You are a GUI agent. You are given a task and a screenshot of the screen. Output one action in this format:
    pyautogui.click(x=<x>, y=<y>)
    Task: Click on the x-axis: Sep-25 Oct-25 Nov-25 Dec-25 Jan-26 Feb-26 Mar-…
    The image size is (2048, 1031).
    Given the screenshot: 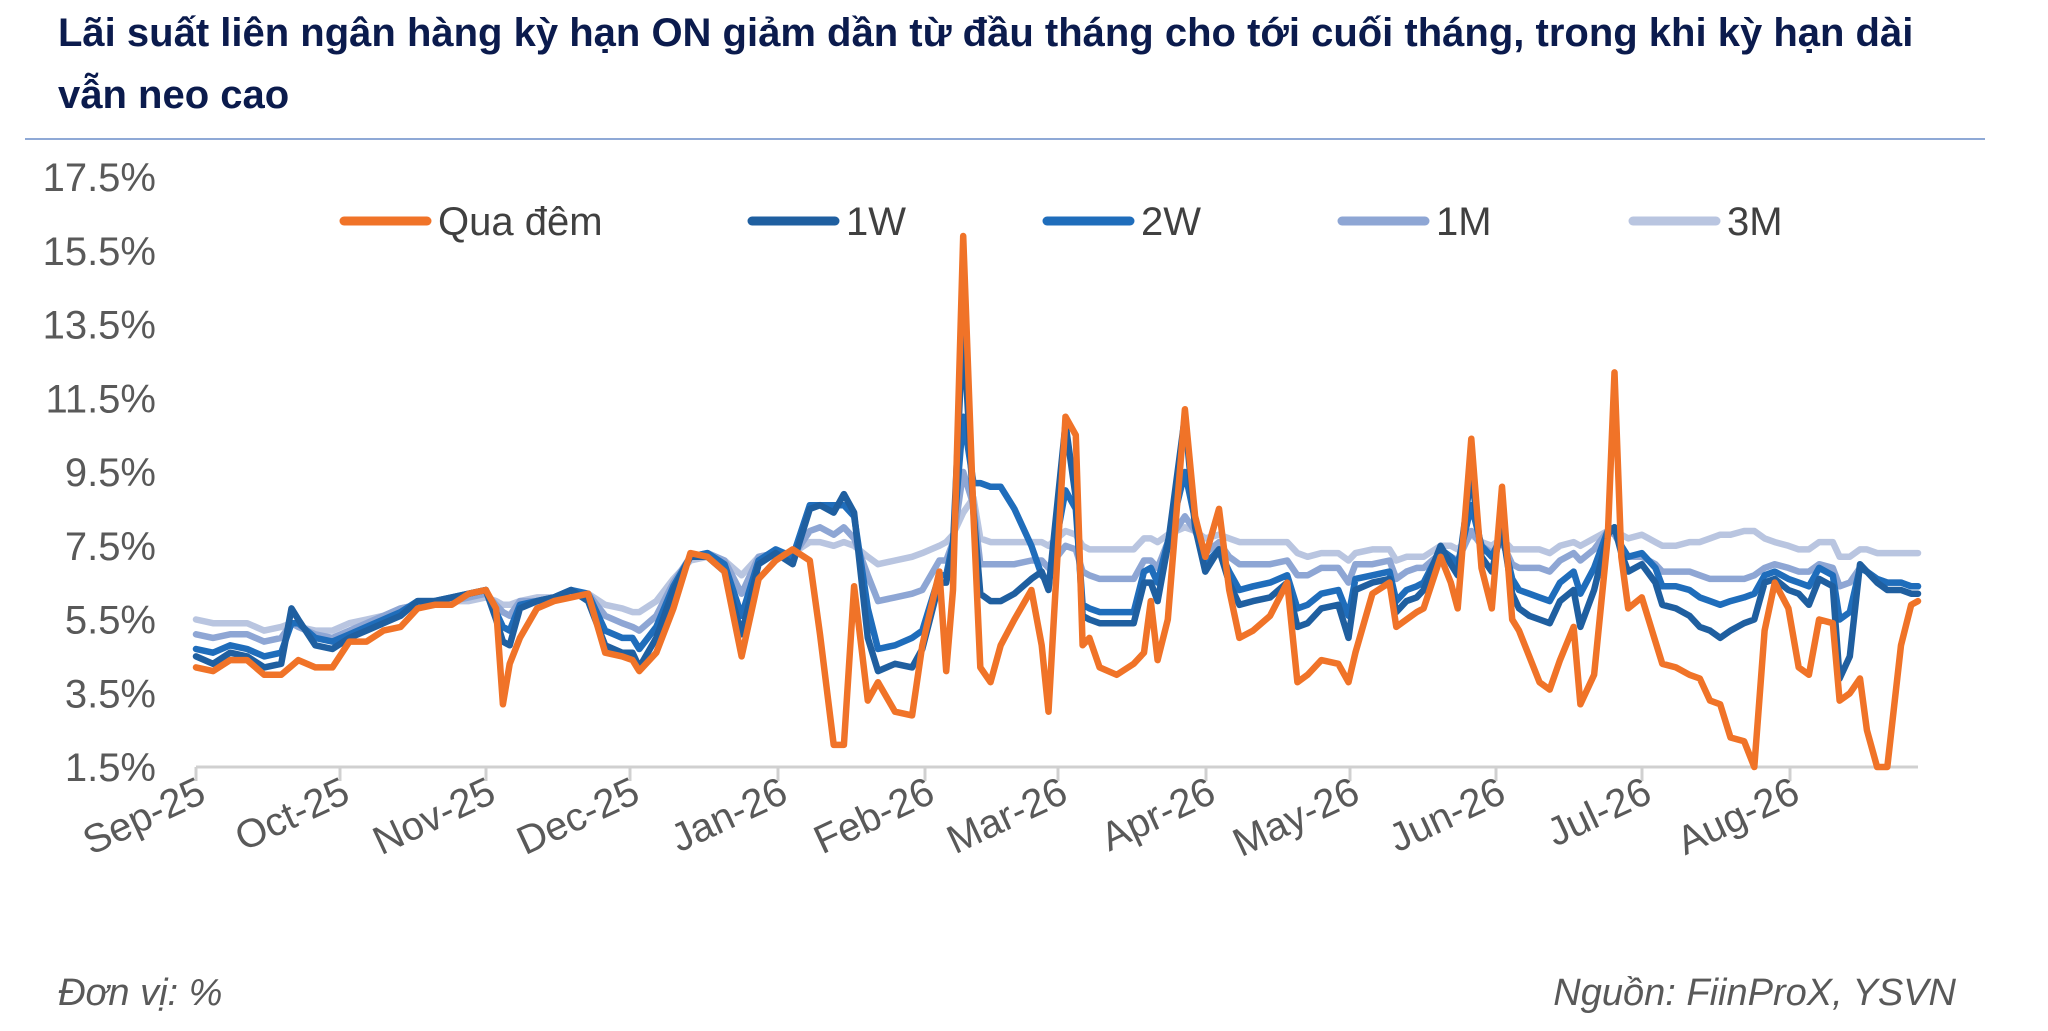 What is the action you would take?
    pyautogui.click(x=997, y=815)
    